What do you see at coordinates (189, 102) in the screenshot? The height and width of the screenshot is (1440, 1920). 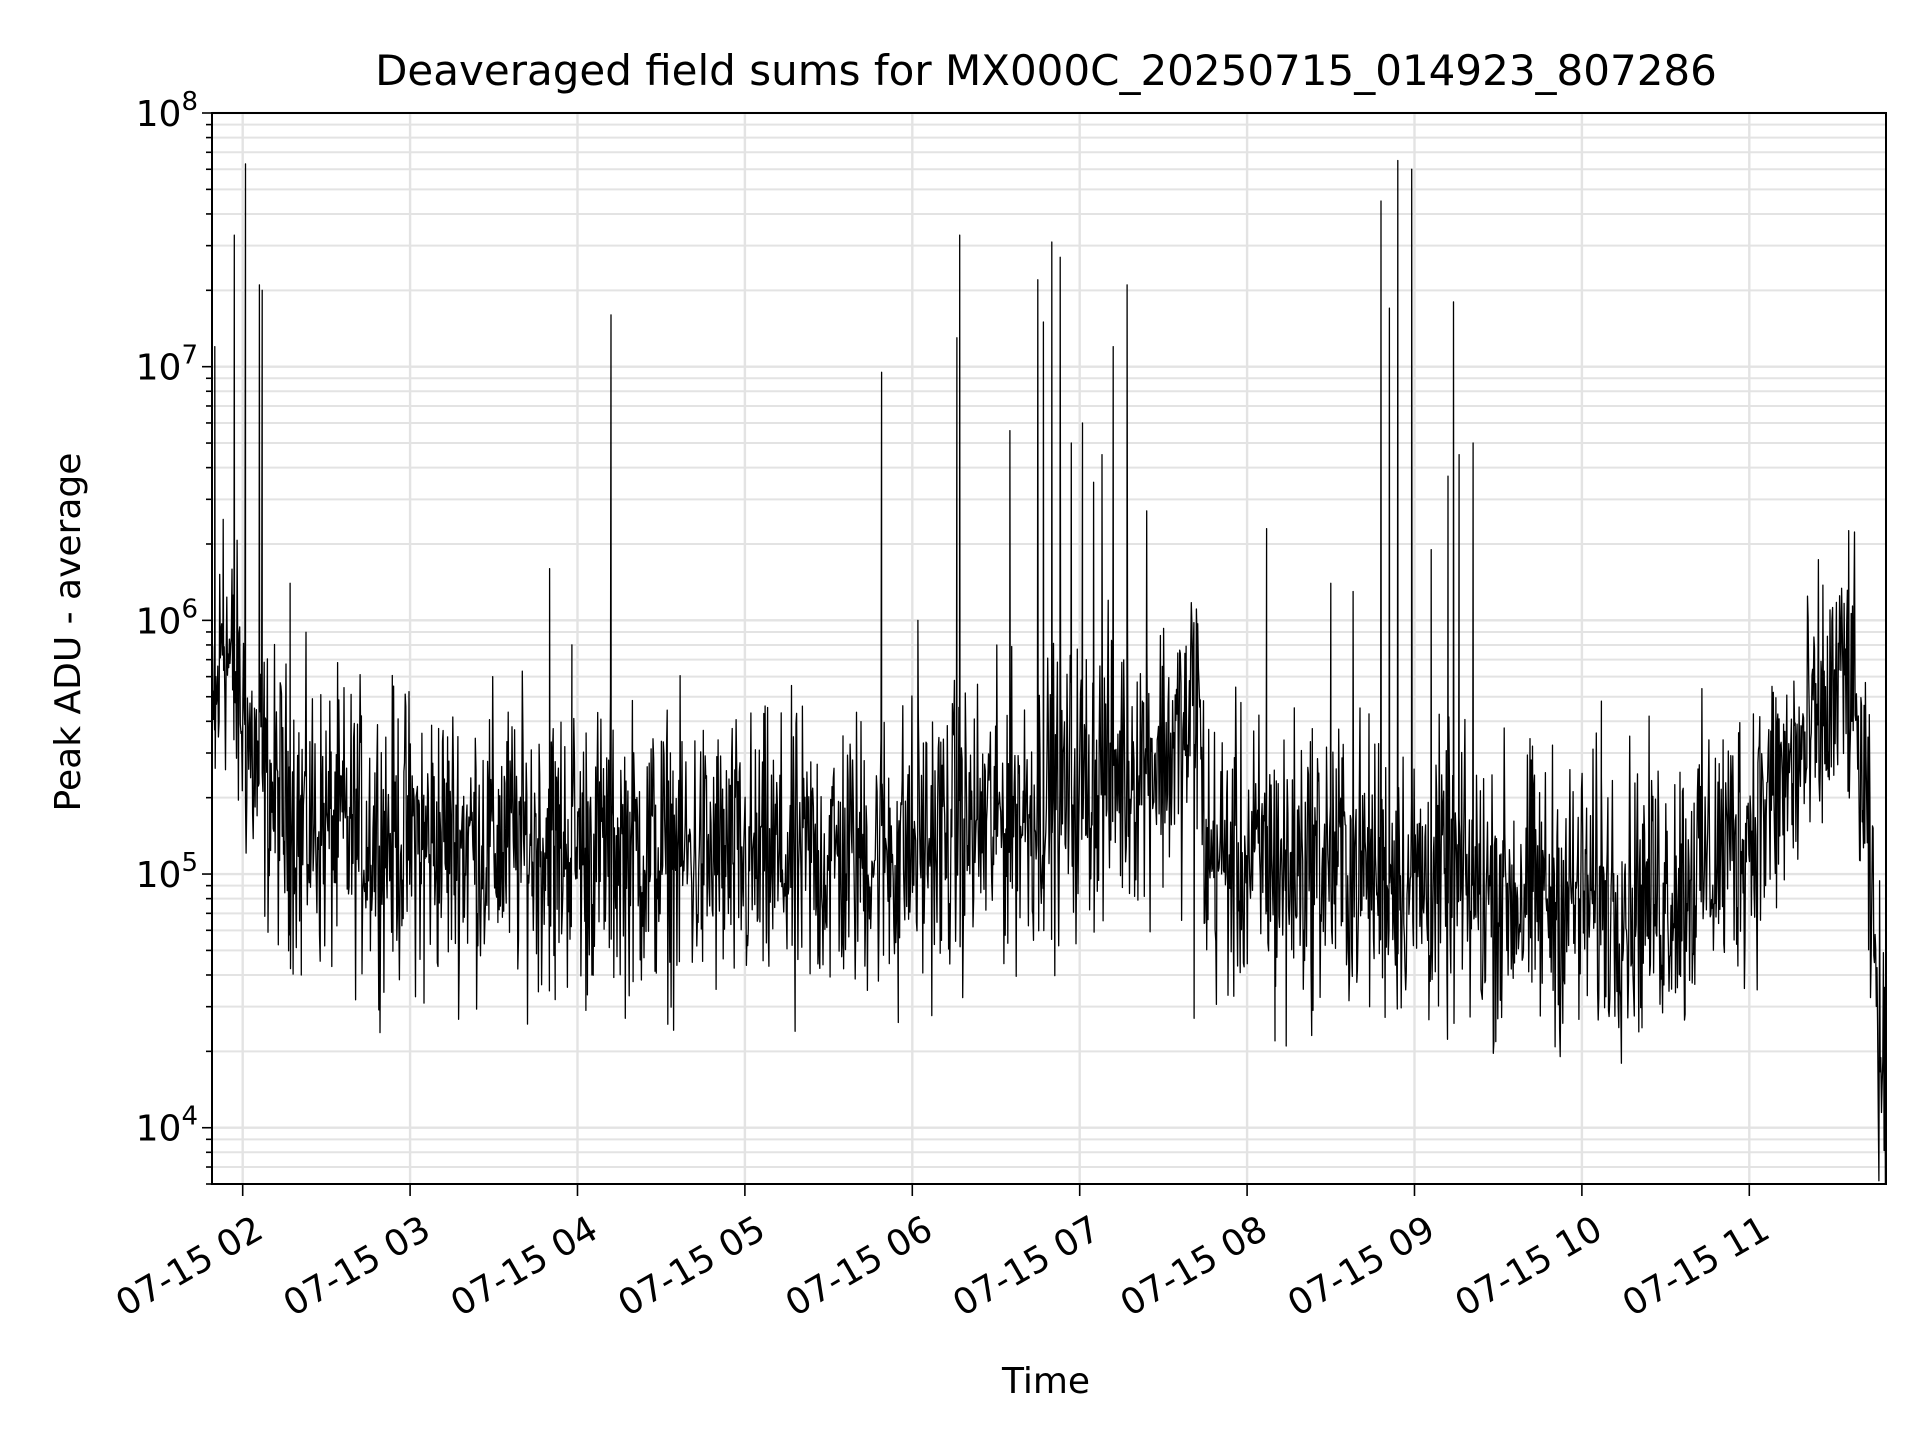 I see `y-tick-exponent: 8` at bounding box center [189, 102].